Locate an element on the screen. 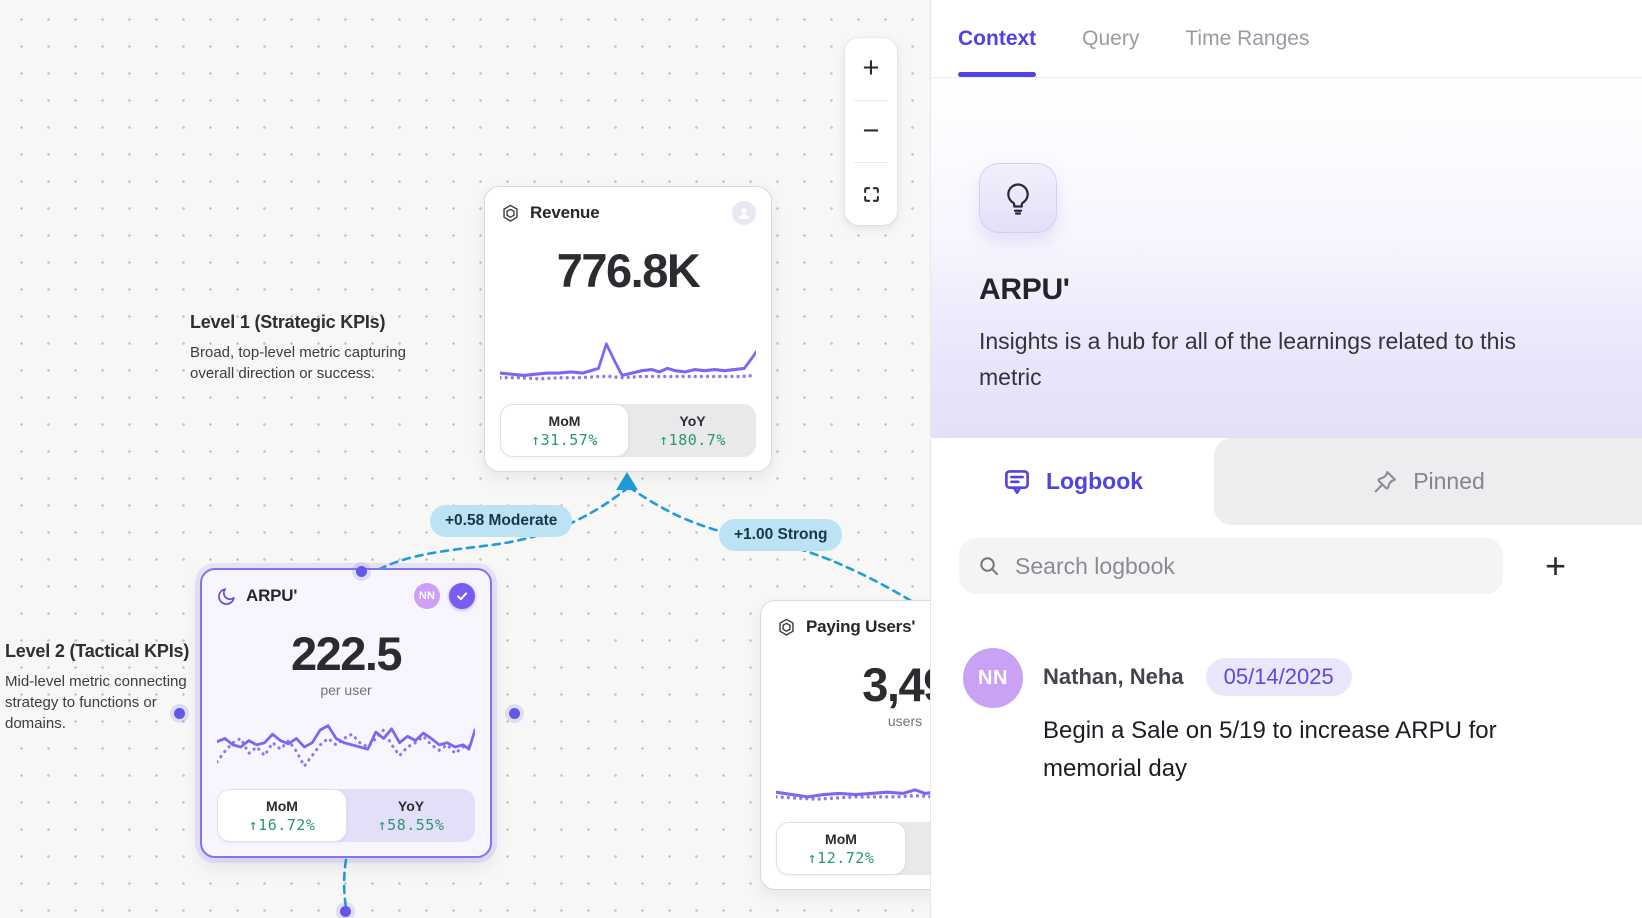 The height and width of the screenshot is (918, 1642). collaborator-badge: NN is located at coordinates (427, 596).